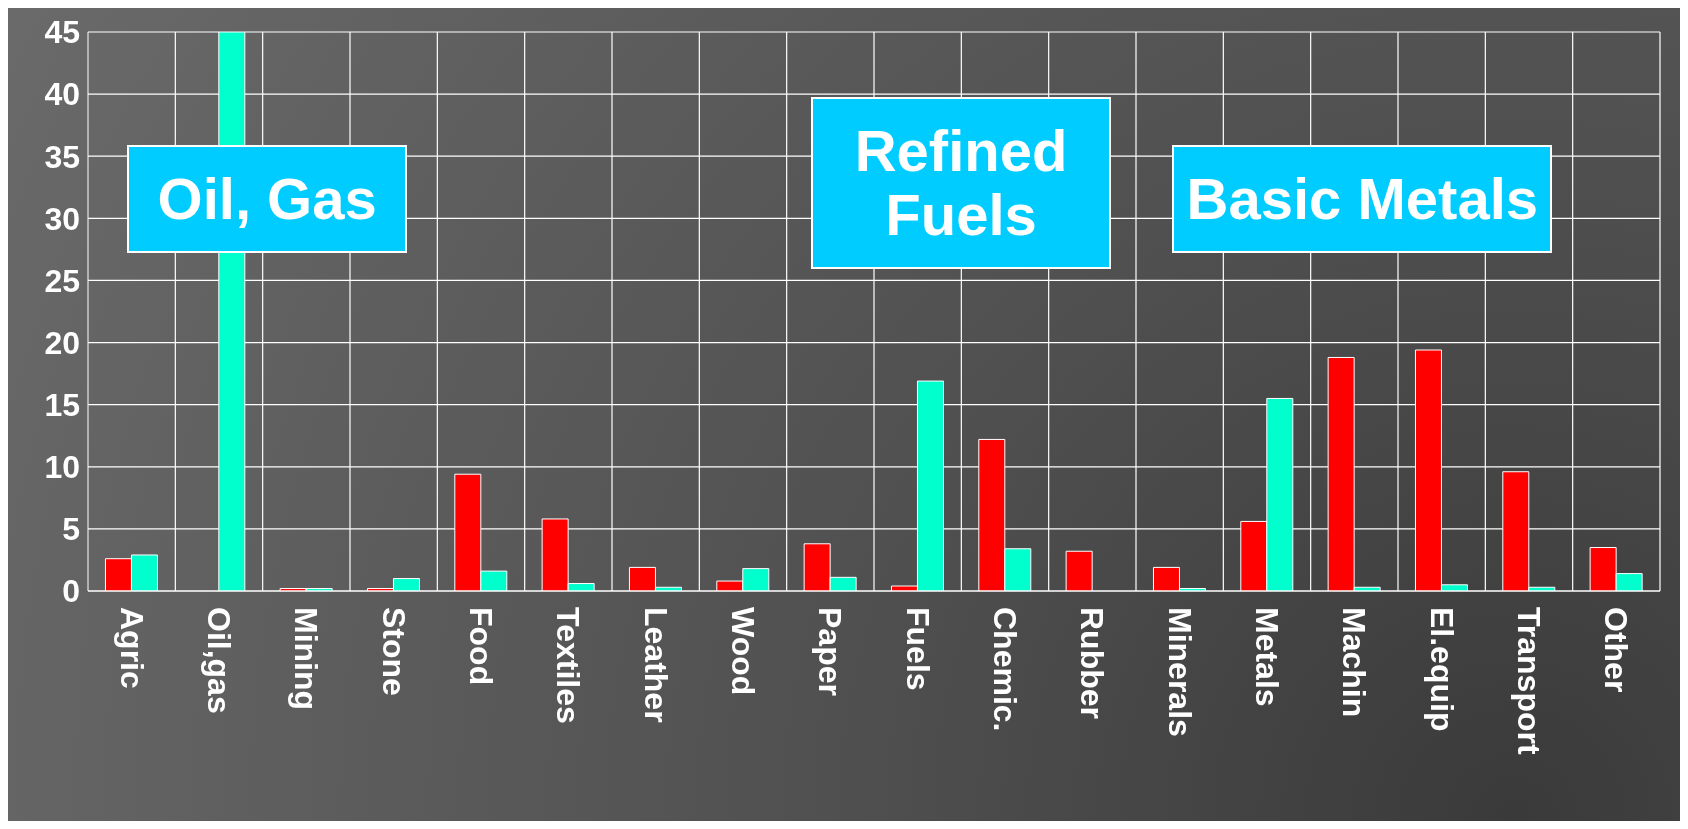 Image resolution: width=1688 pixels, height=829 pixels. Describe the element at coordinates (1441, 669) in the screenshot. I see `x-tick-label: El.equip` at that location.